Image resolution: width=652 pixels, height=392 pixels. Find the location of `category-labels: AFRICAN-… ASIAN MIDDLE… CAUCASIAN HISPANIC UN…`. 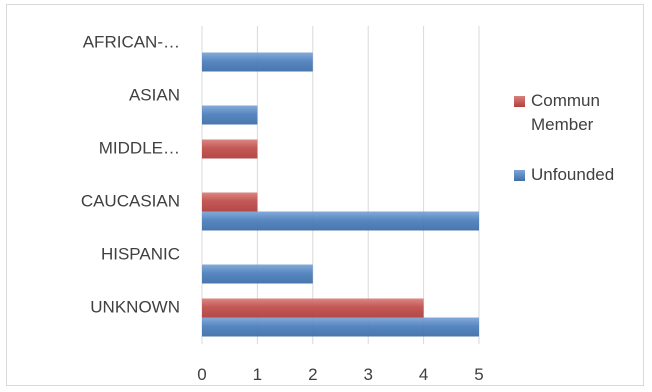

category-labels: AFRICAN-… ASIAN MIDDLE… CAUCASIAN HISPANIC UN… is located at coordinates (130, 175).